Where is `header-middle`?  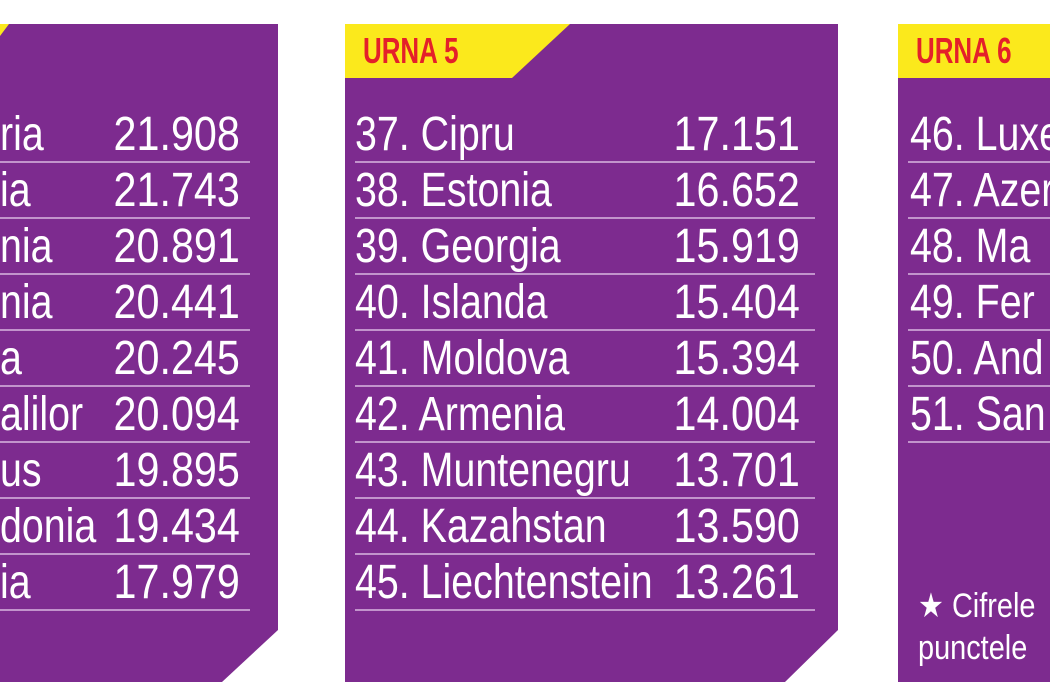 header-middle is located at coordinates (457, 51).